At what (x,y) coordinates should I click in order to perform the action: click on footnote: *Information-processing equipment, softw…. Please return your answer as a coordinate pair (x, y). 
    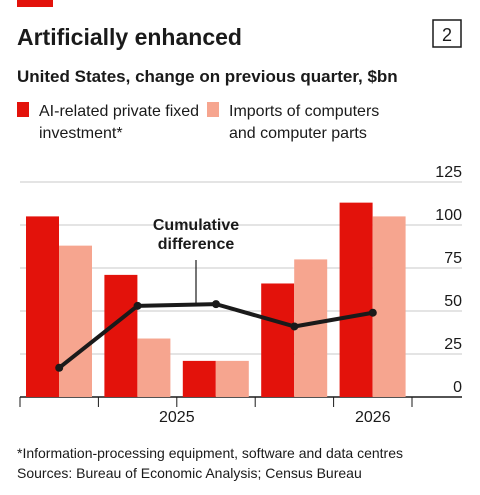
    Looking at the image, I should click on (210, 453).